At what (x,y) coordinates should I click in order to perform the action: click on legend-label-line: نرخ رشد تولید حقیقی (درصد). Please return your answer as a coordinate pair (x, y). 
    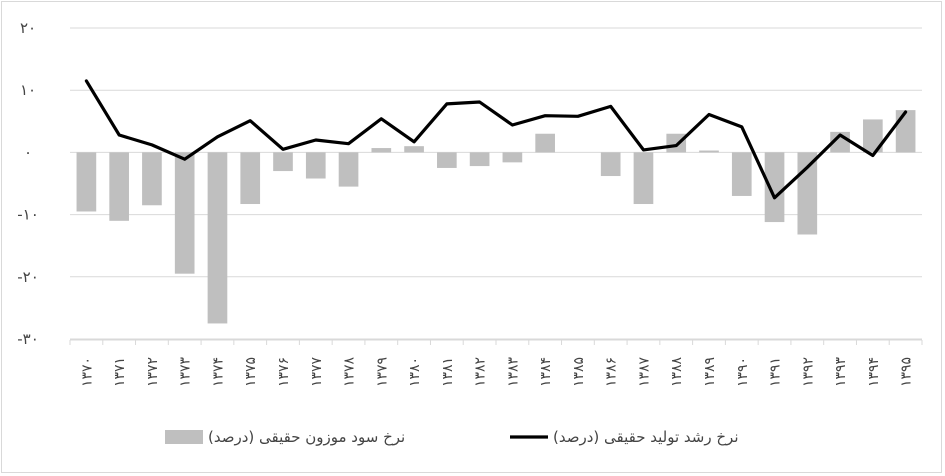
    Looking at the image, I should click on (646, 437).